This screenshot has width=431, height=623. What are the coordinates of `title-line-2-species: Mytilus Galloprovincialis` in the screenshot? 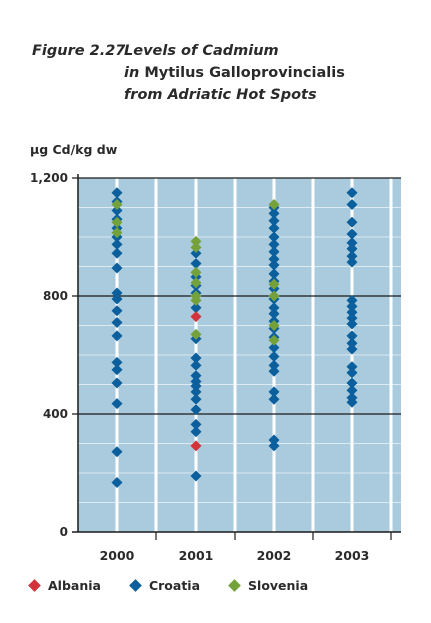 It's located at (244, 73).